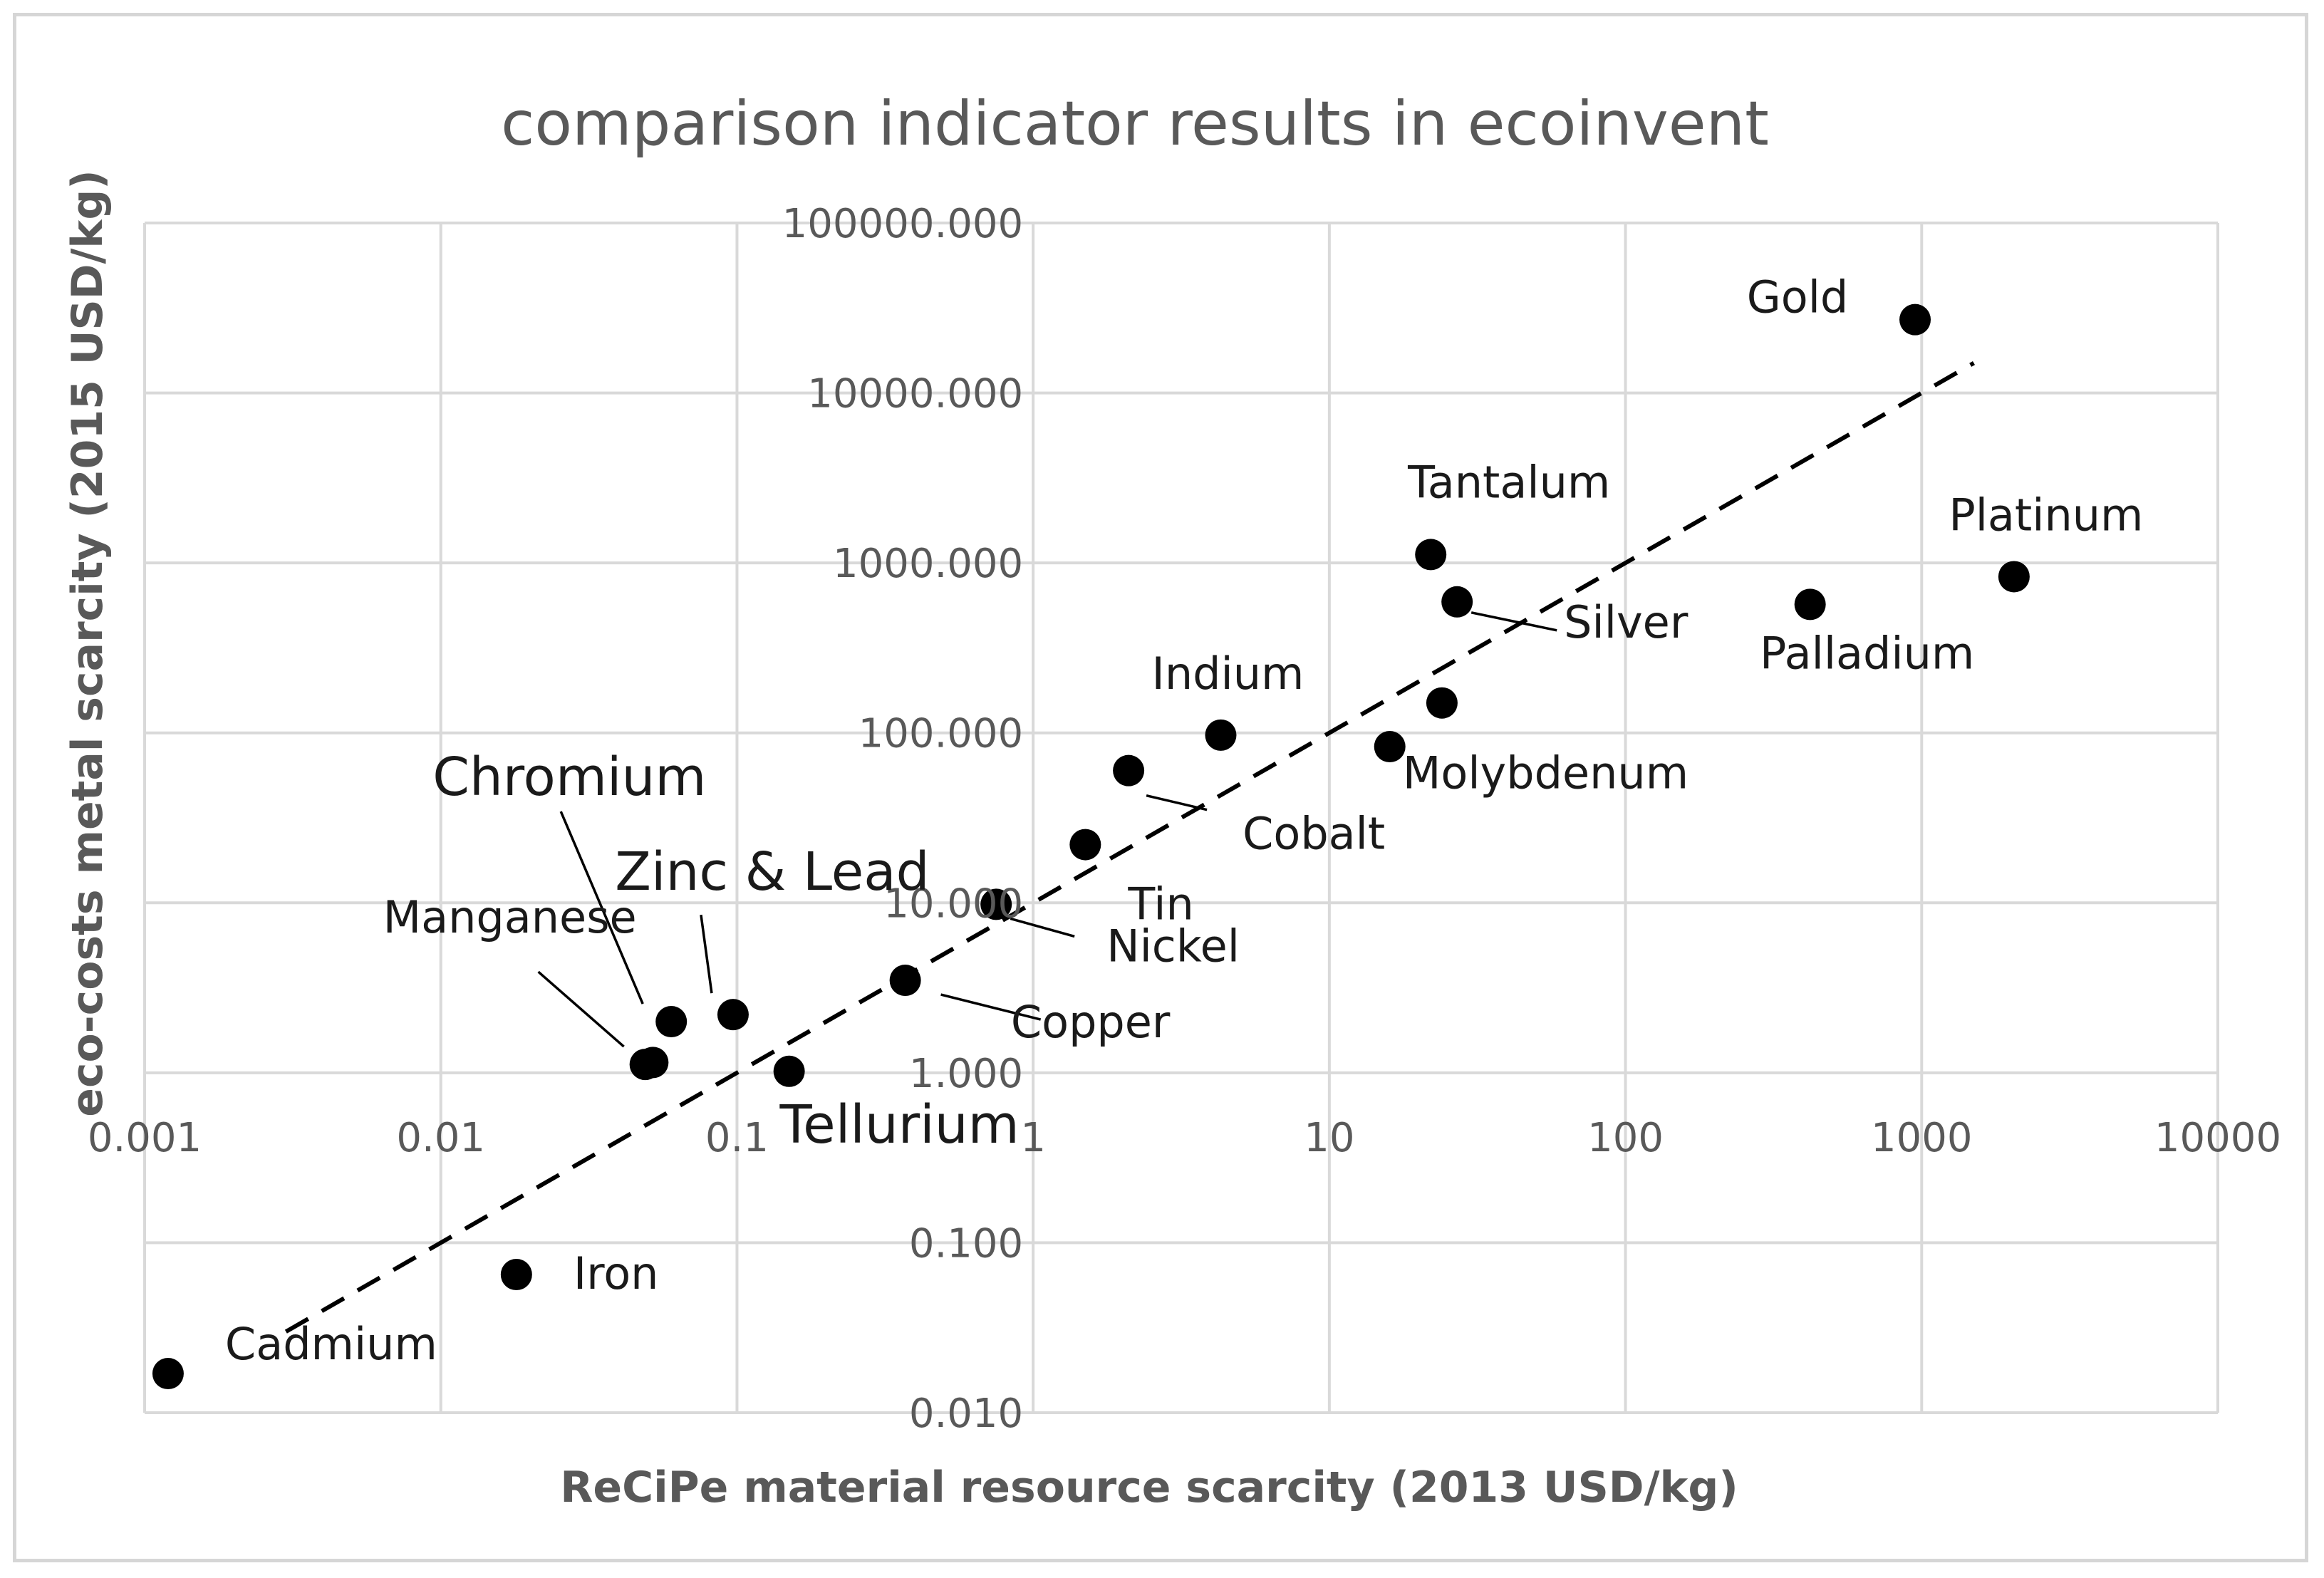 This screenshot has height=1578, width=2324. What do you see at coordinates (966, 1243) in the screenshot?
I see `y-tick-label: 0.100` at bounding box center [966, 1243].